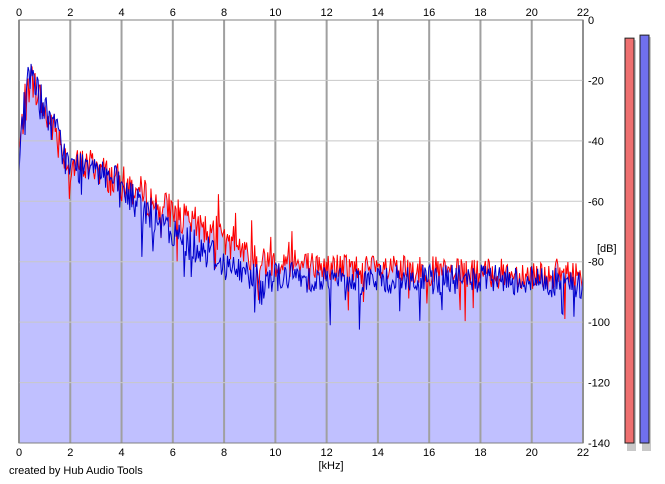 This screenshot has width=665, height=484. I want to click on x-tick-top-22: 22, so click(583, 13).